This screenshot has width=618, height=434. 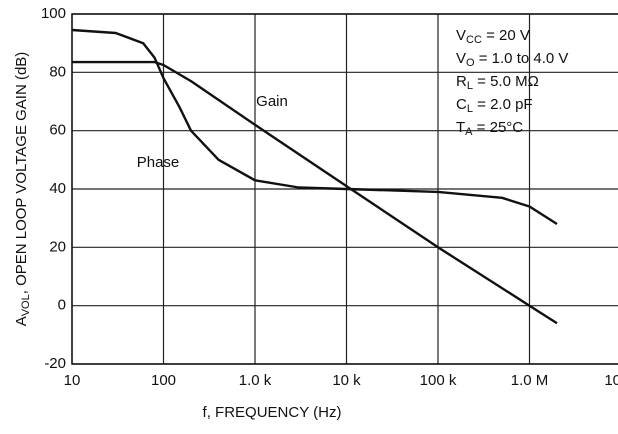 What do you see at coordinates (461, 81) in the screenshot?
I see `condition-main: R` at bounding box center [461, 81].